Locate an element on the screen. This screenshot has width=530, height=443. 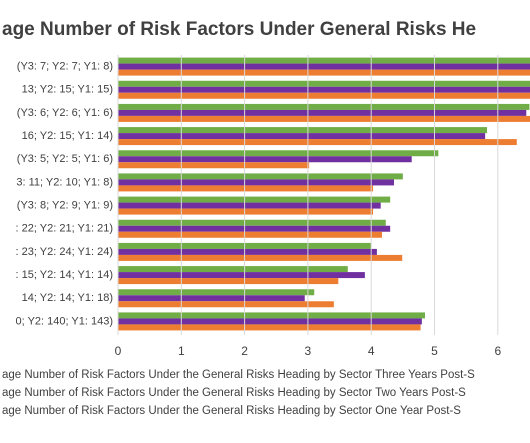
y-tick-label: (Y3: 5; Y2: 5; Y1: 6) is located at coordinates (65, 159).